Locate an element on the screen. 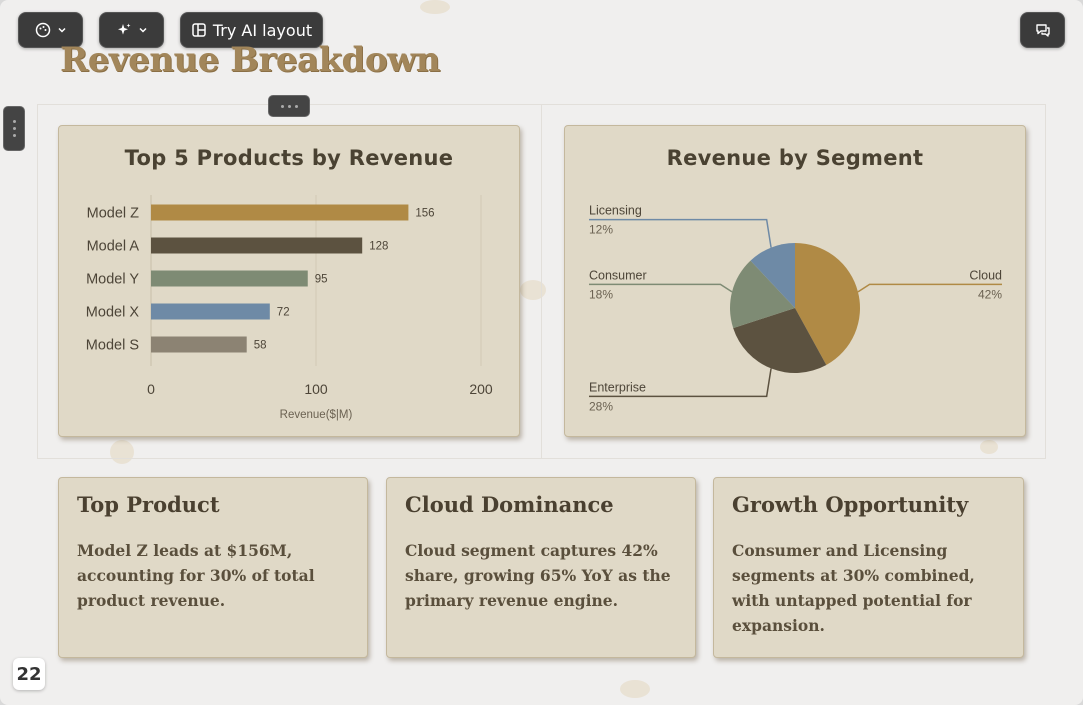 The height and width of the screenshot is (705, 1083). comments-button is located at coordinates (1042, 30).